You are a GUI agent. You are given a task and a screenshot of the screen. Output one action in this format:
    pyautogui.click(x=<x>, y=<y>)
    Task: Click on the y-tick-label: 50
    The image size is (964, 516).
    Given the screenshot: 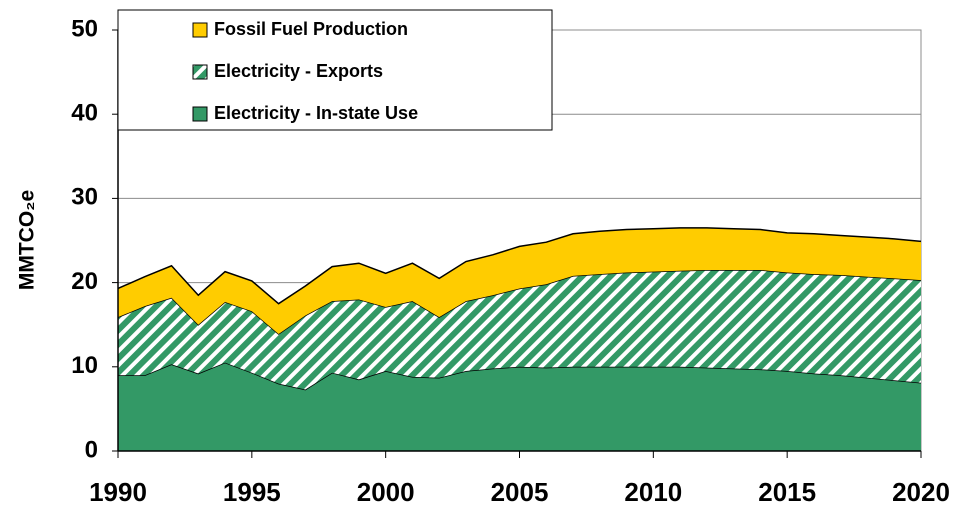 What is the action you would take?
    pyautogui.click(x=84, y=28)
    